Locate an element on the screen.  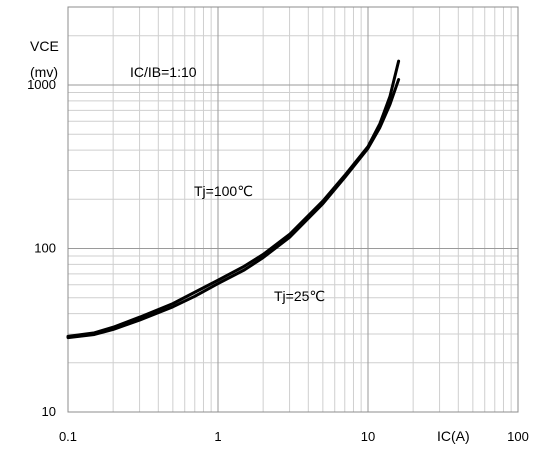
x-tick-label: 0.1 is located at coordinates (68, 436).